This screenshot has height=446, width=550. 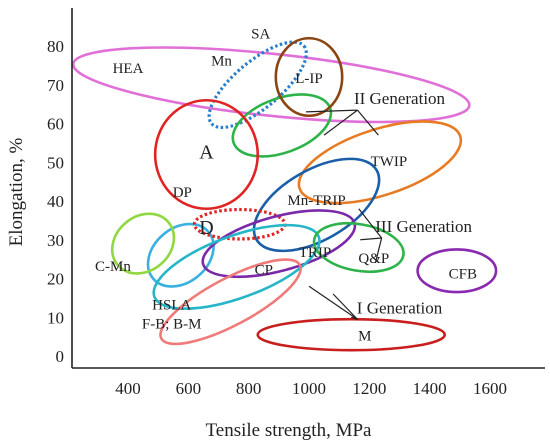 I want to click on y-tick-label: 30, so click(x=55, y=240).